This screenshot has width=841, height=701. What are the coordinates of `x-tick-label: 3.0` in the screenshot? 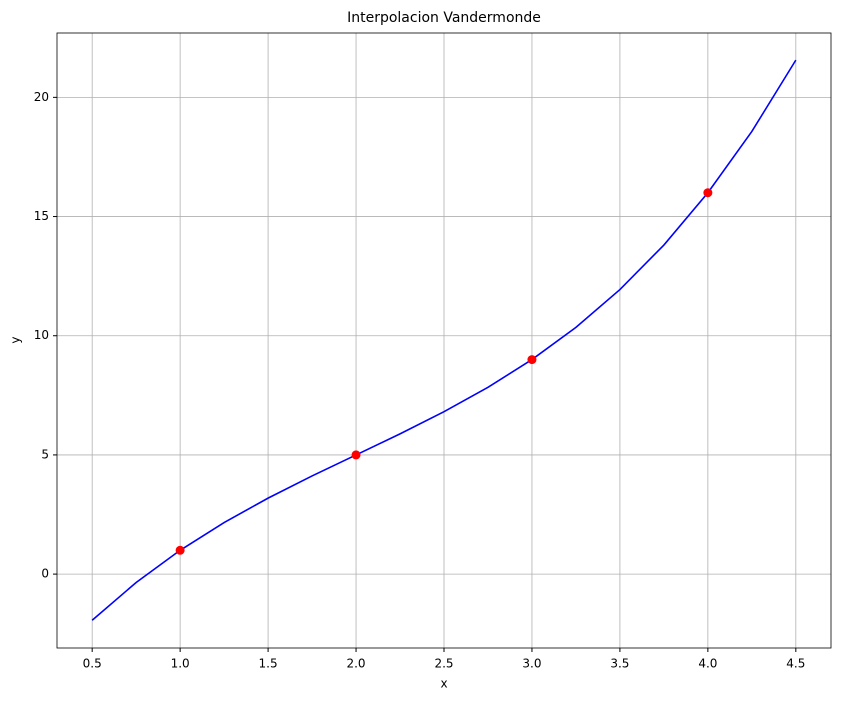 It's located at (531, 664).